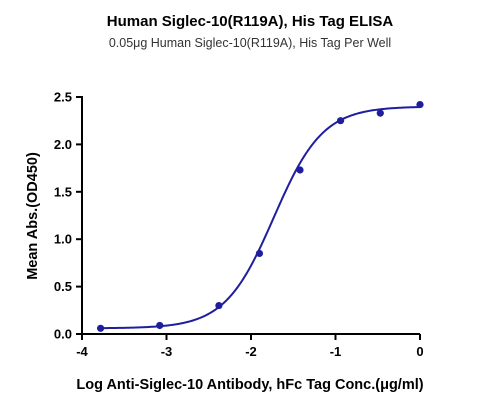 This screenshot has height=400, width=495. What do you see at coordinates (419, 351) in the screenshot?
I see `x-tick-label: 0` at bounding box center [419, 351].